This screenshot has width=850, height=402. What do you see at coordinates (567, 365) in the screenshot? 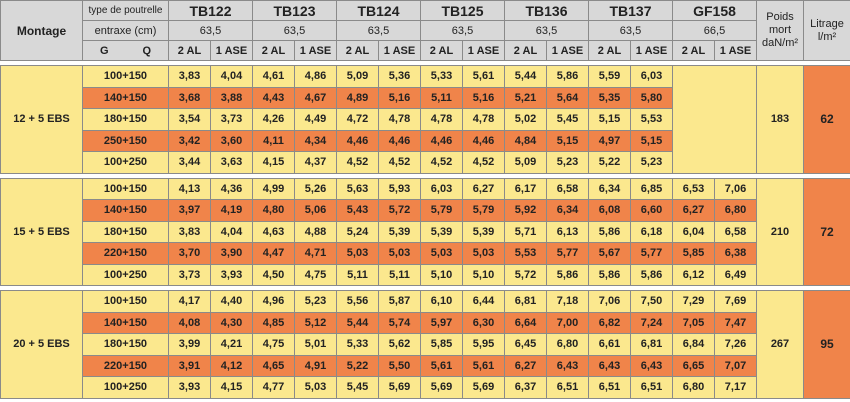
I see `value-cell: 6,43` at bounding box center [567, 365].